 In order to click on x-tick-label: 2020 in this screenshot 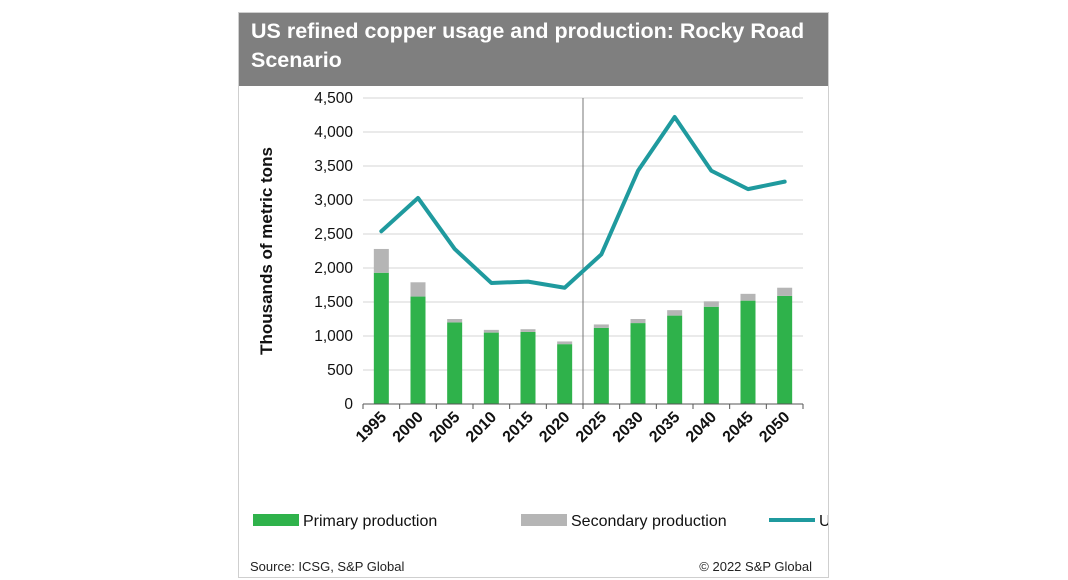, I will do `click(554, 427)`.